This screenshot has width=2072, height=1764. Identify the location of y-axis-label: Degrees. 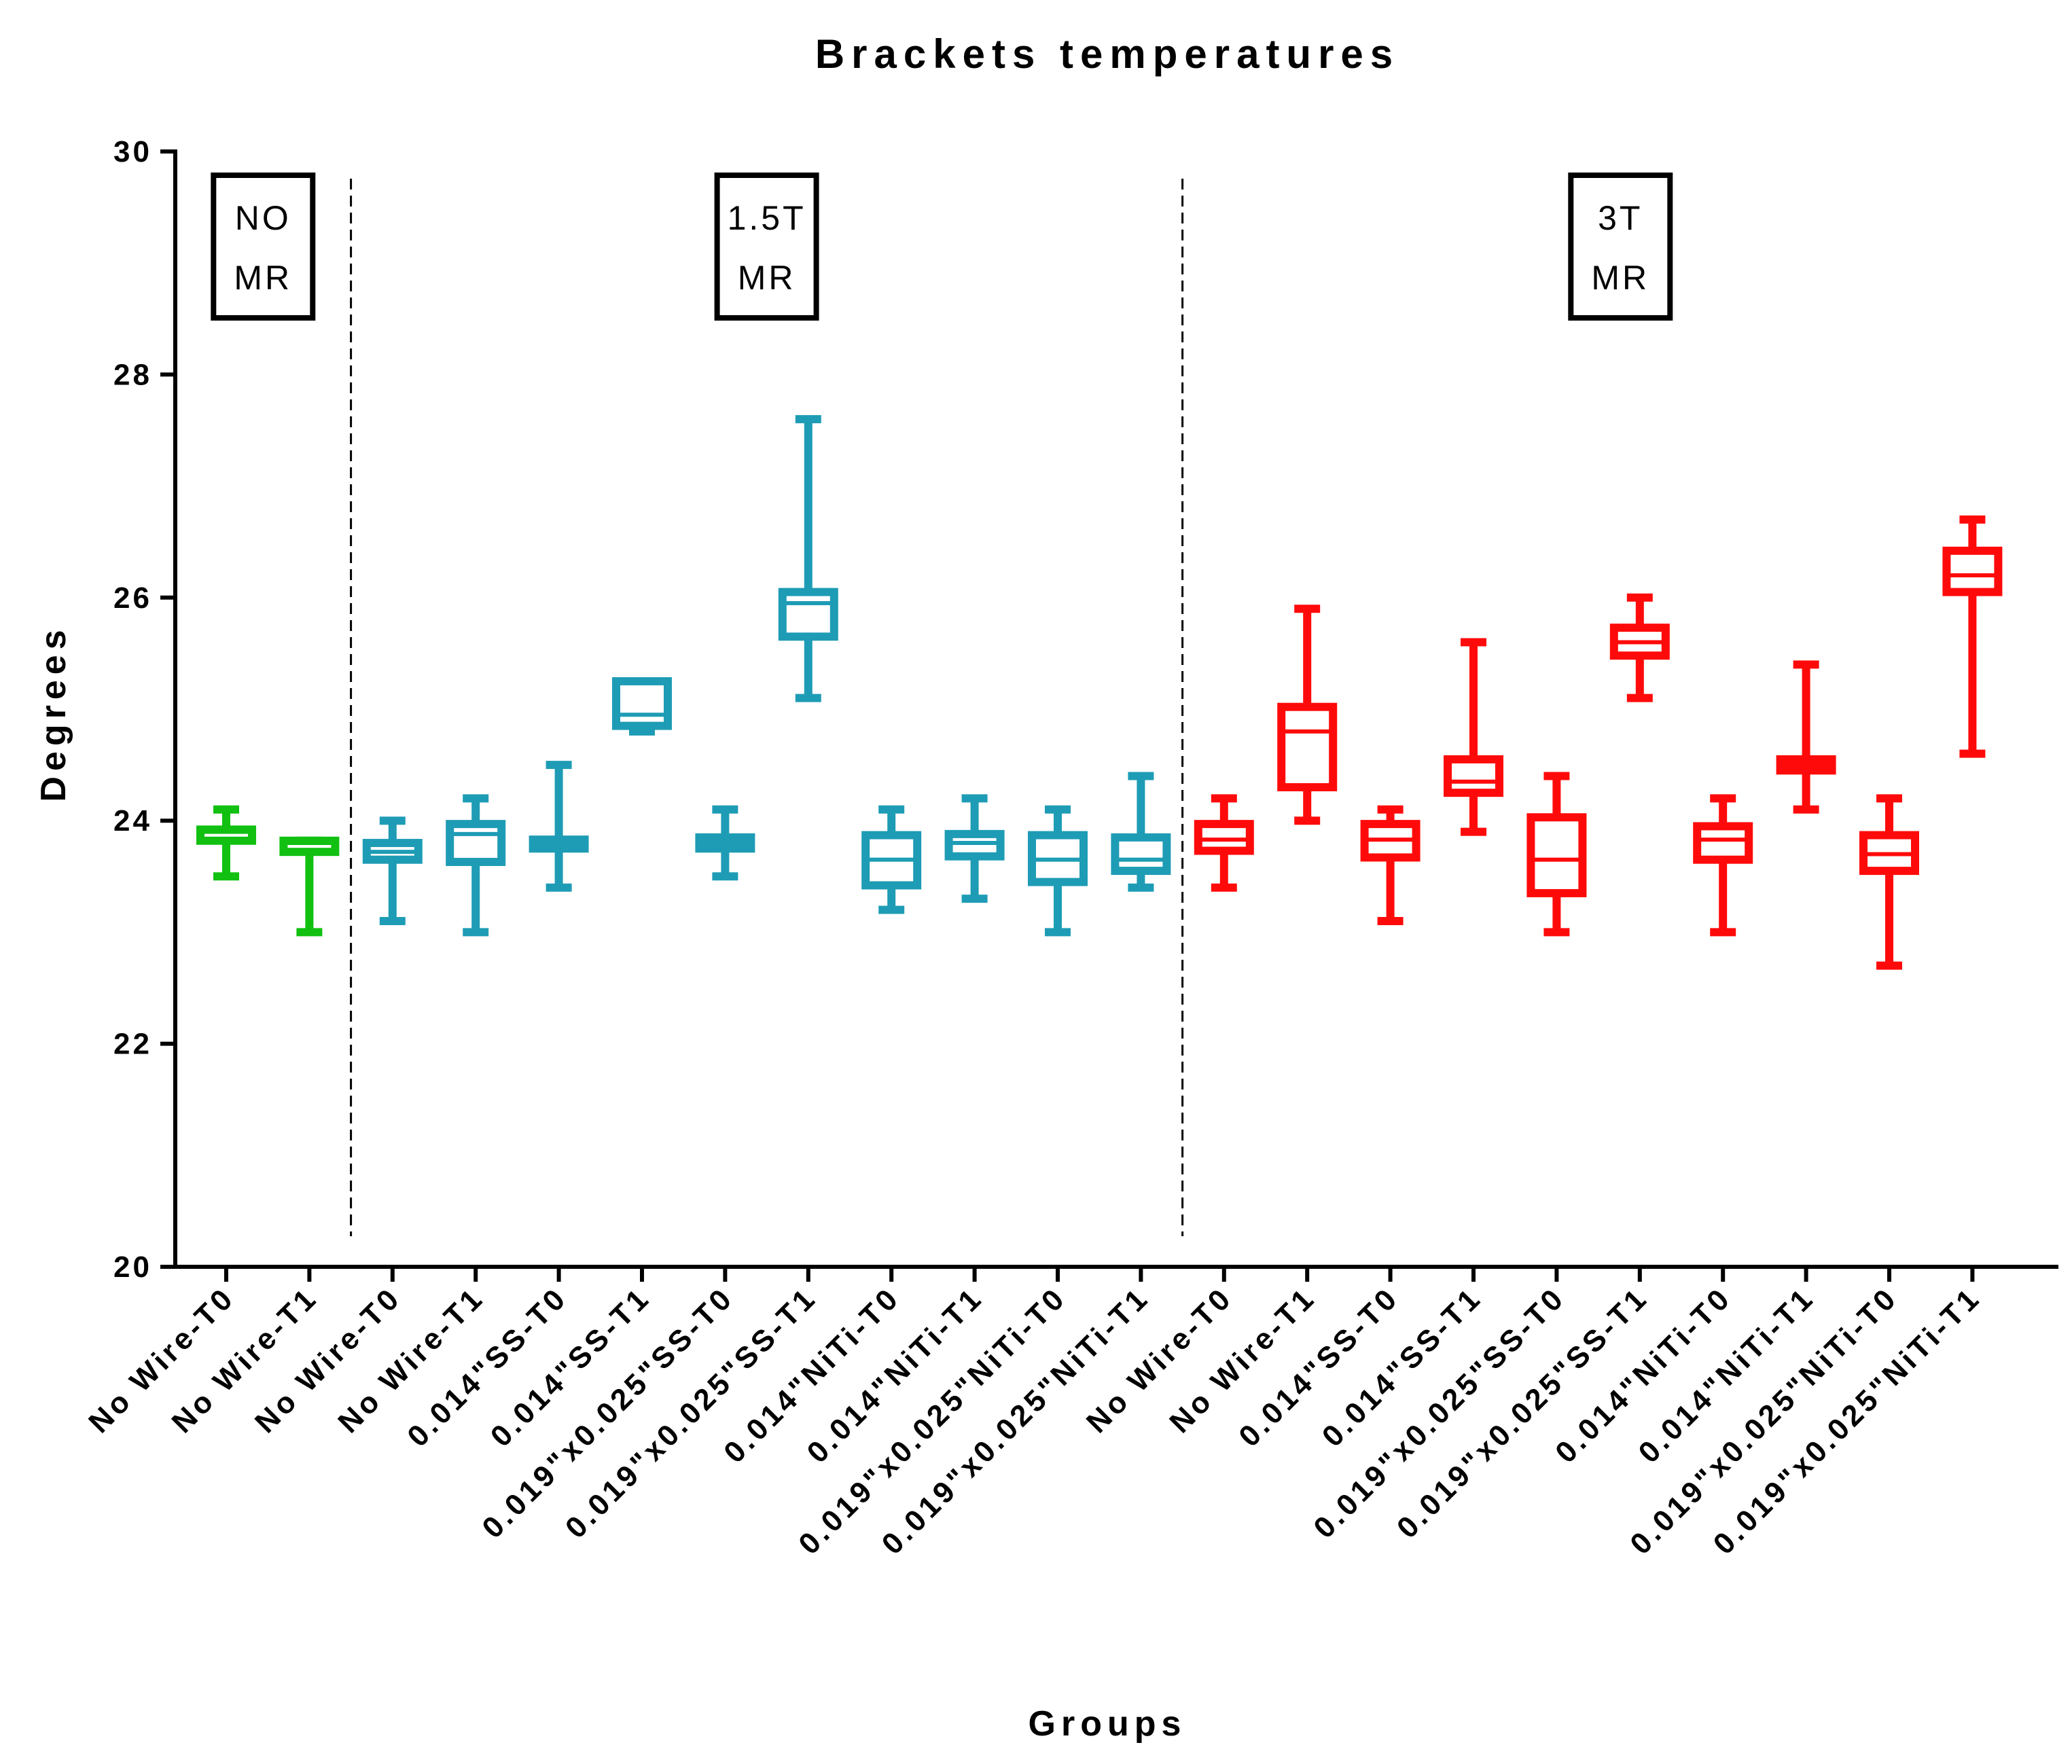
(53, 713).